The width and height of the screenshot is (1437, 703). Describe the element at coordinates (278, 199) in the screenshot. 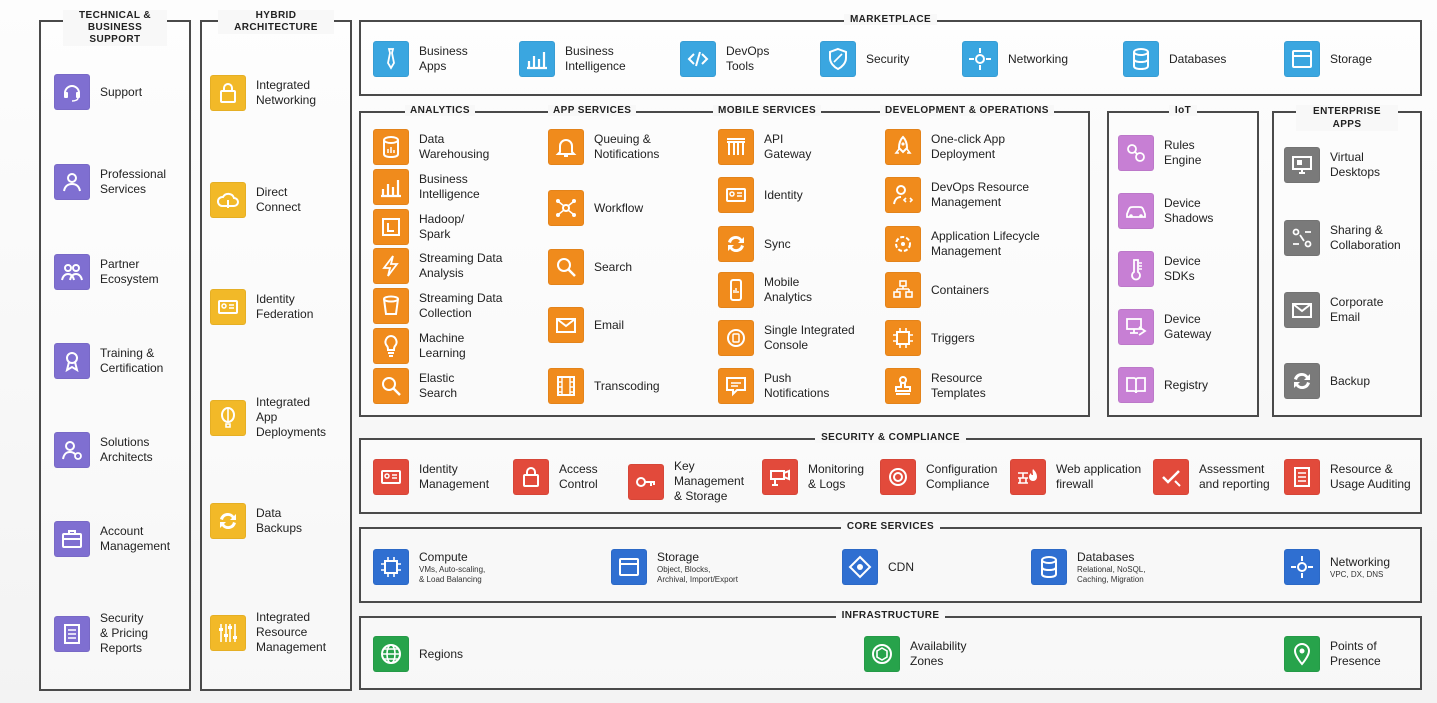

I see `hybrid-item-label: Direct Connect` at that location.